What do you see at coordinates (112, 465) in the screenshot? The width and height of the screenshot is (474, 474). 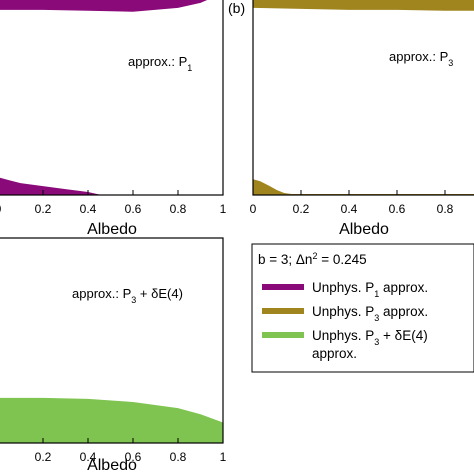 I see `panel-c-xlabel: Albedo` at bounding box center [112, 465].